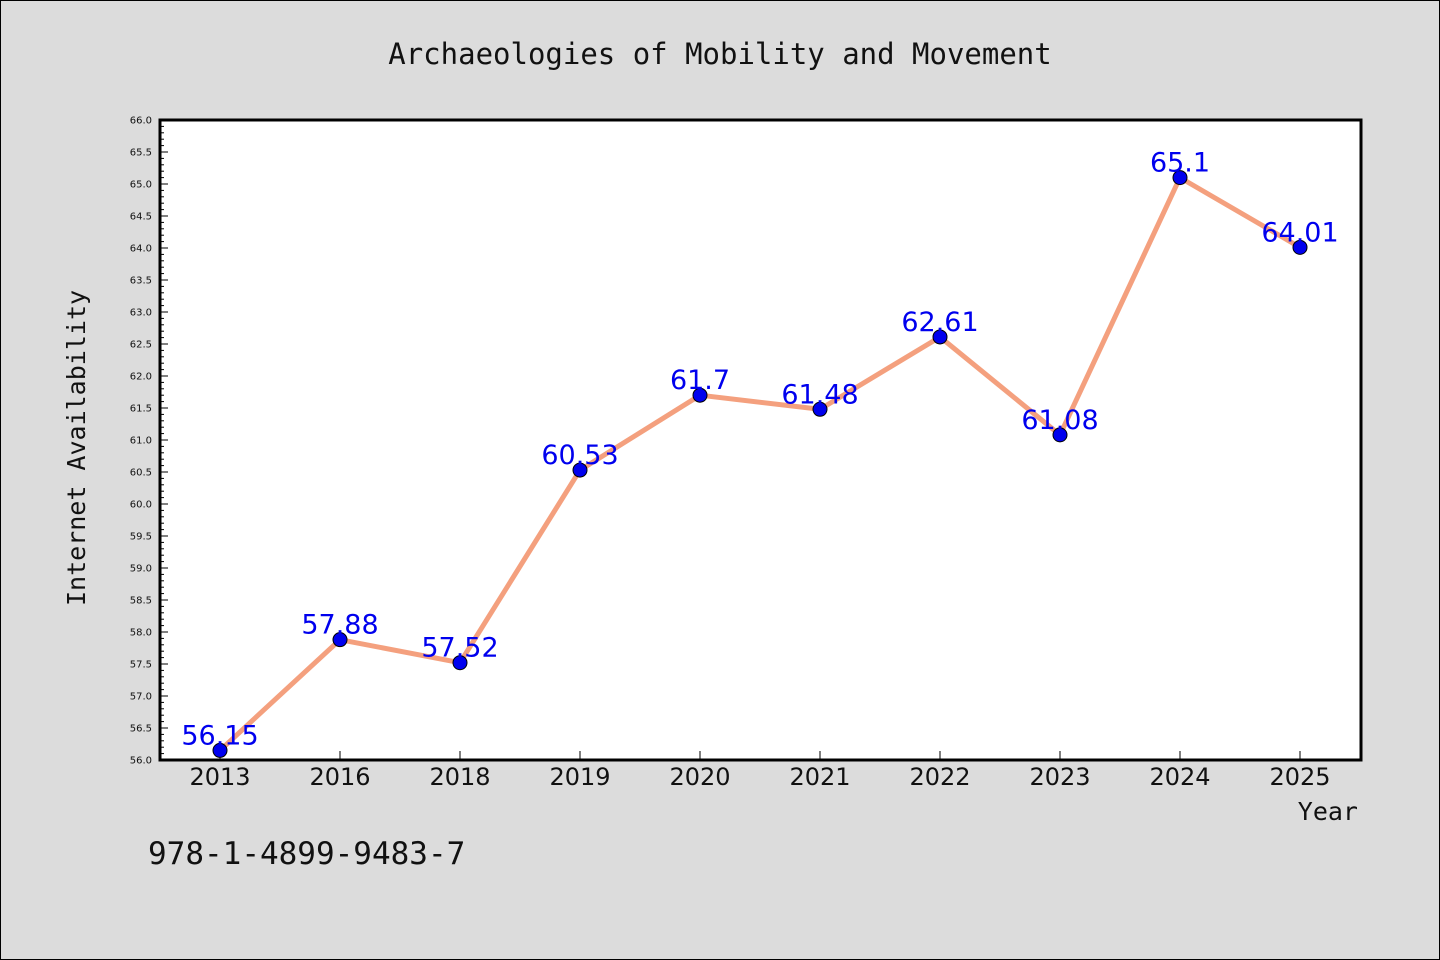  I want to click on x-tick-label: 2022, so click(939, 777).